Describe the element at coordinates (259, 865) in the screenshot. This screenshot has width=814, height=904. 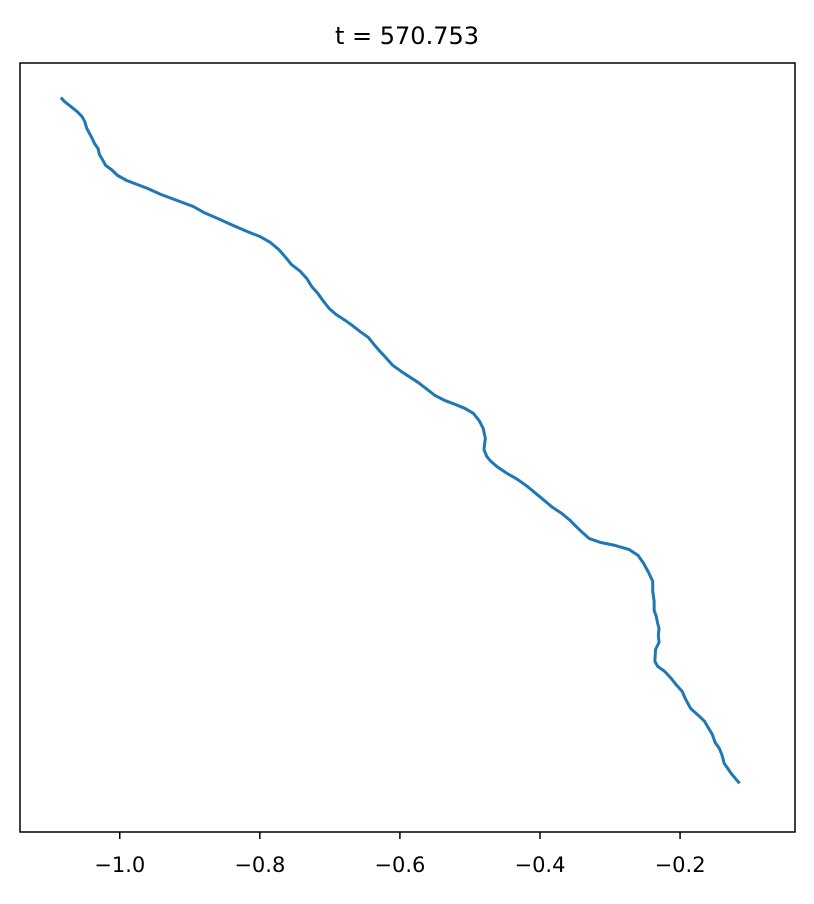
I see `x-tick-label: −0.8` at that location.